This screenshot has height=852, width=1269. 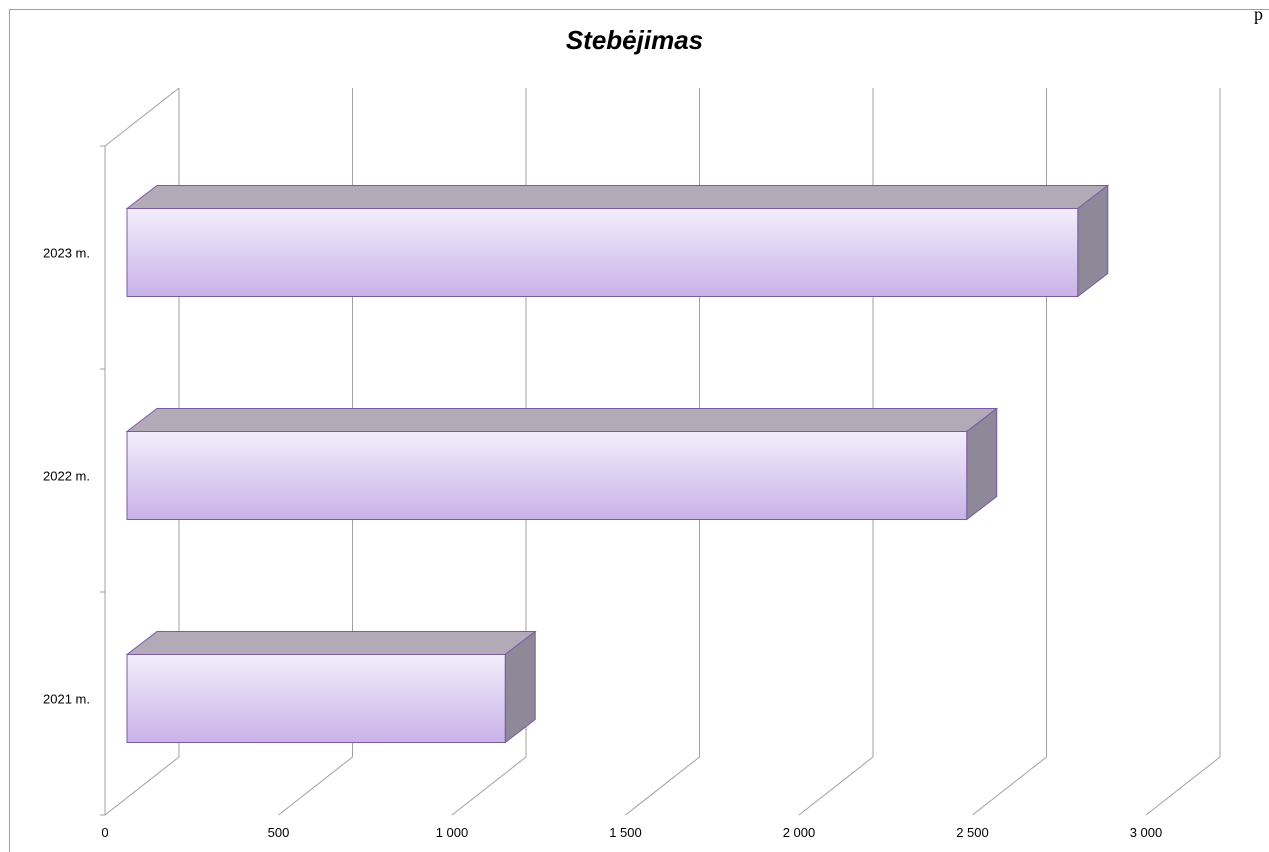 I want to click on corner-text: p, so click(x=1258, y=14).